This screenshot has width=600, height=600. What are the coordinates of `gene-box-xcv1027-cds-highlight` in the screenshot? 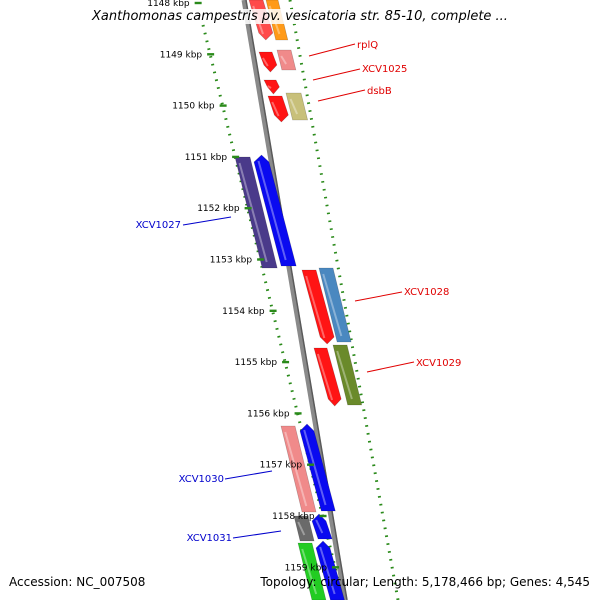 It's located at (253, 212).